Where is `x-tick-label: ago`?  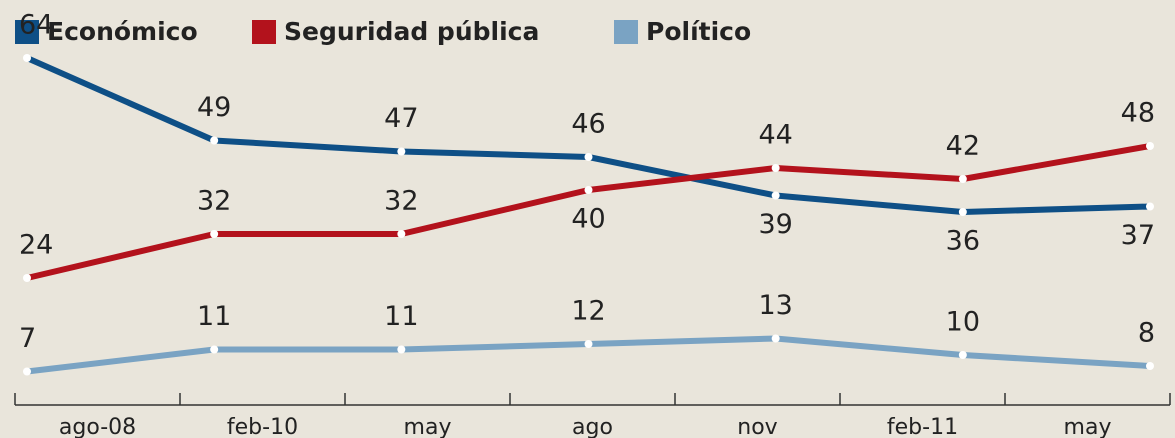 x-tick-label: ago is located at coordinates (592, 426).